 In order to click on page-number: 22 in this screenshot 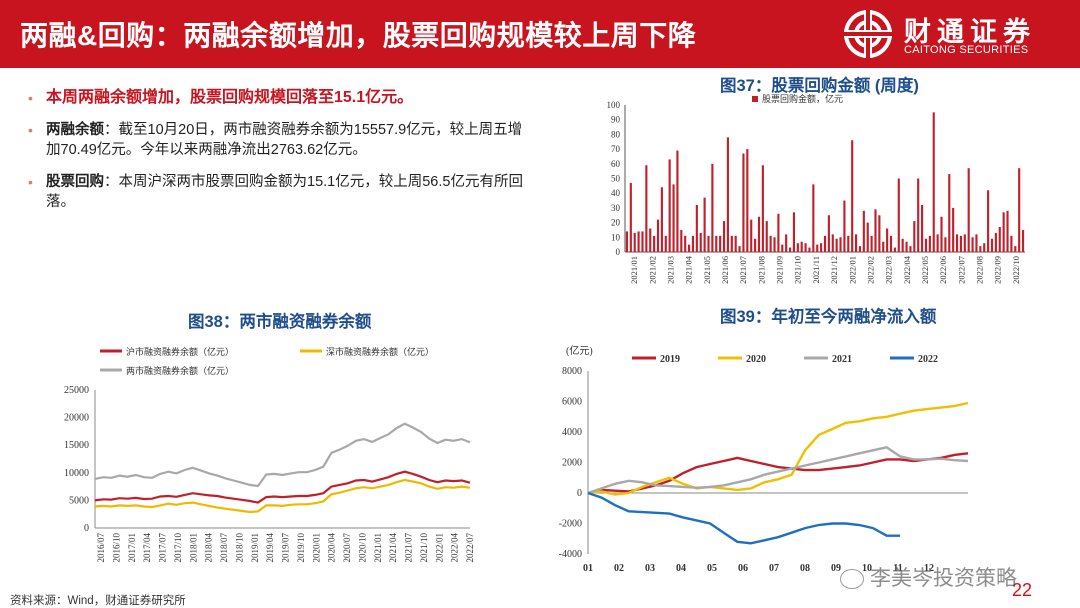, I will do `click(1022, 590)`.